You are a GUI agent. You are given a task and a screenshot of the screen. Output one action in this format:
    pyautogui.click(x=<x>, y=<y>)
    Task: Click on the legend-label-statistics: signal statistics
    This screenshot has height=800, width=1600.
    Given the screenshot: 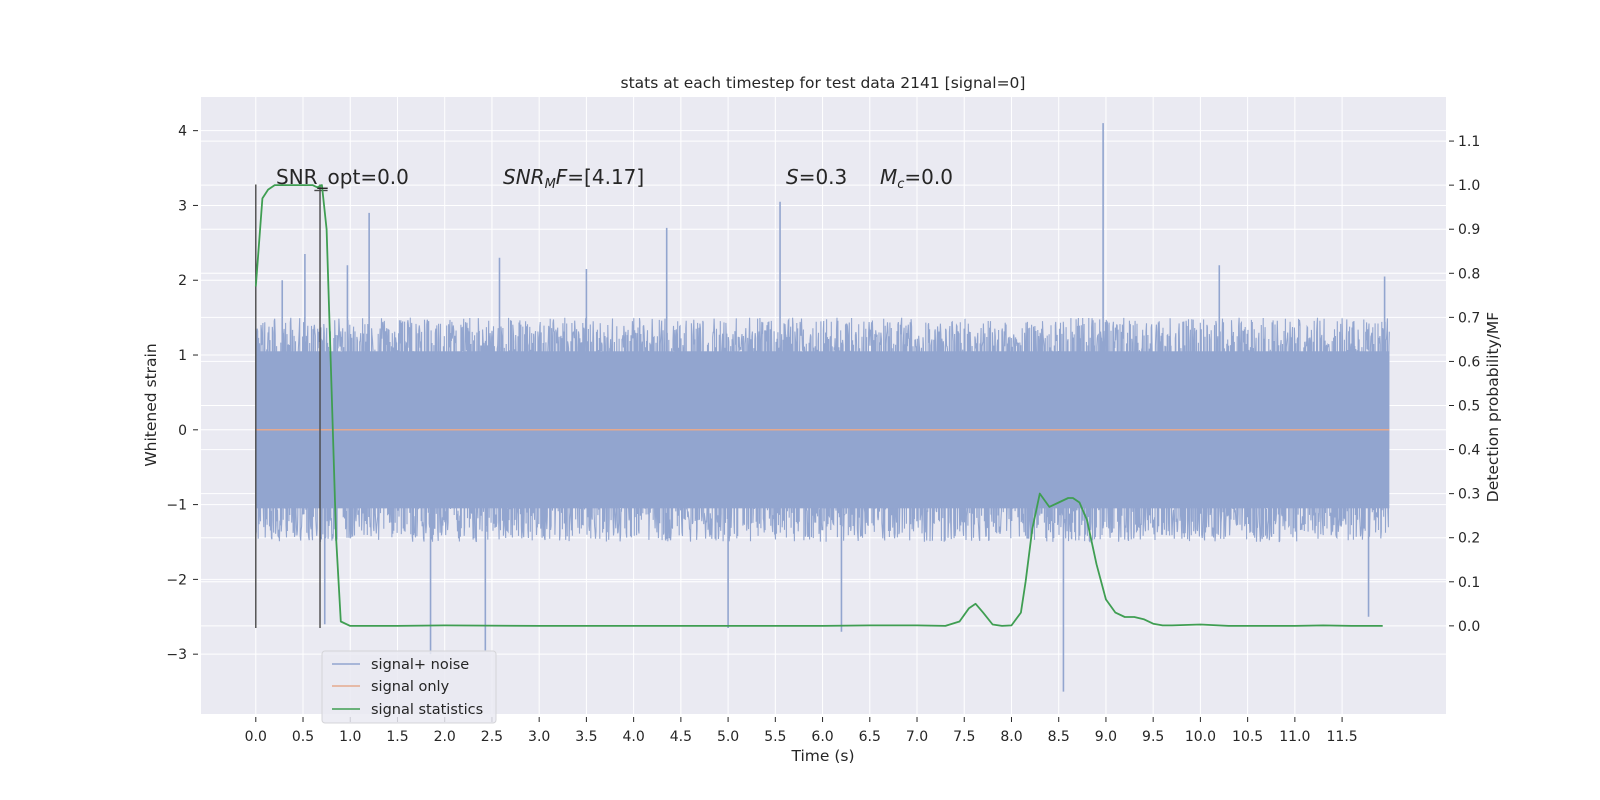 What is the action you would take?
    pyautogui.click(x=427, y=710)
    